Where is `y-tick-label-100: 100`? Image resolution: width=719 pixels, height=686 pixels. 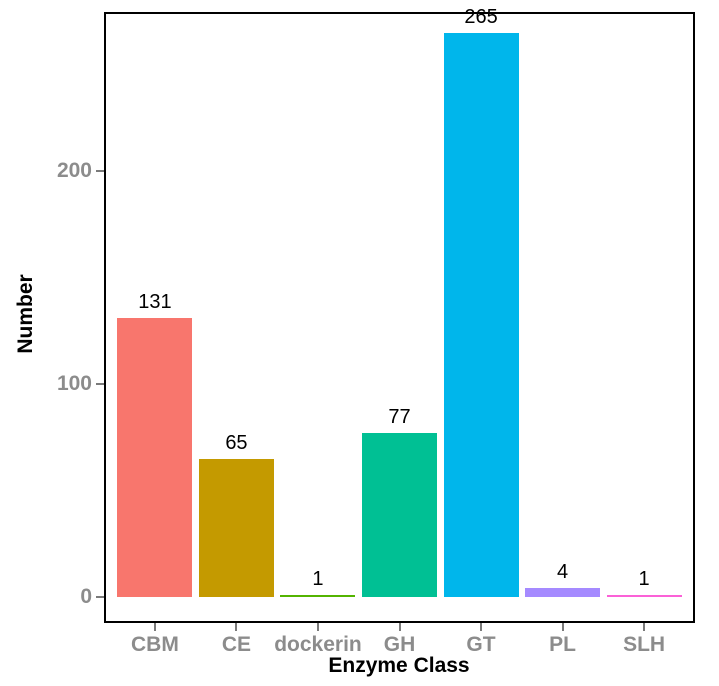
y-tick-label-100: 100 is located at coordinates (74, 383).